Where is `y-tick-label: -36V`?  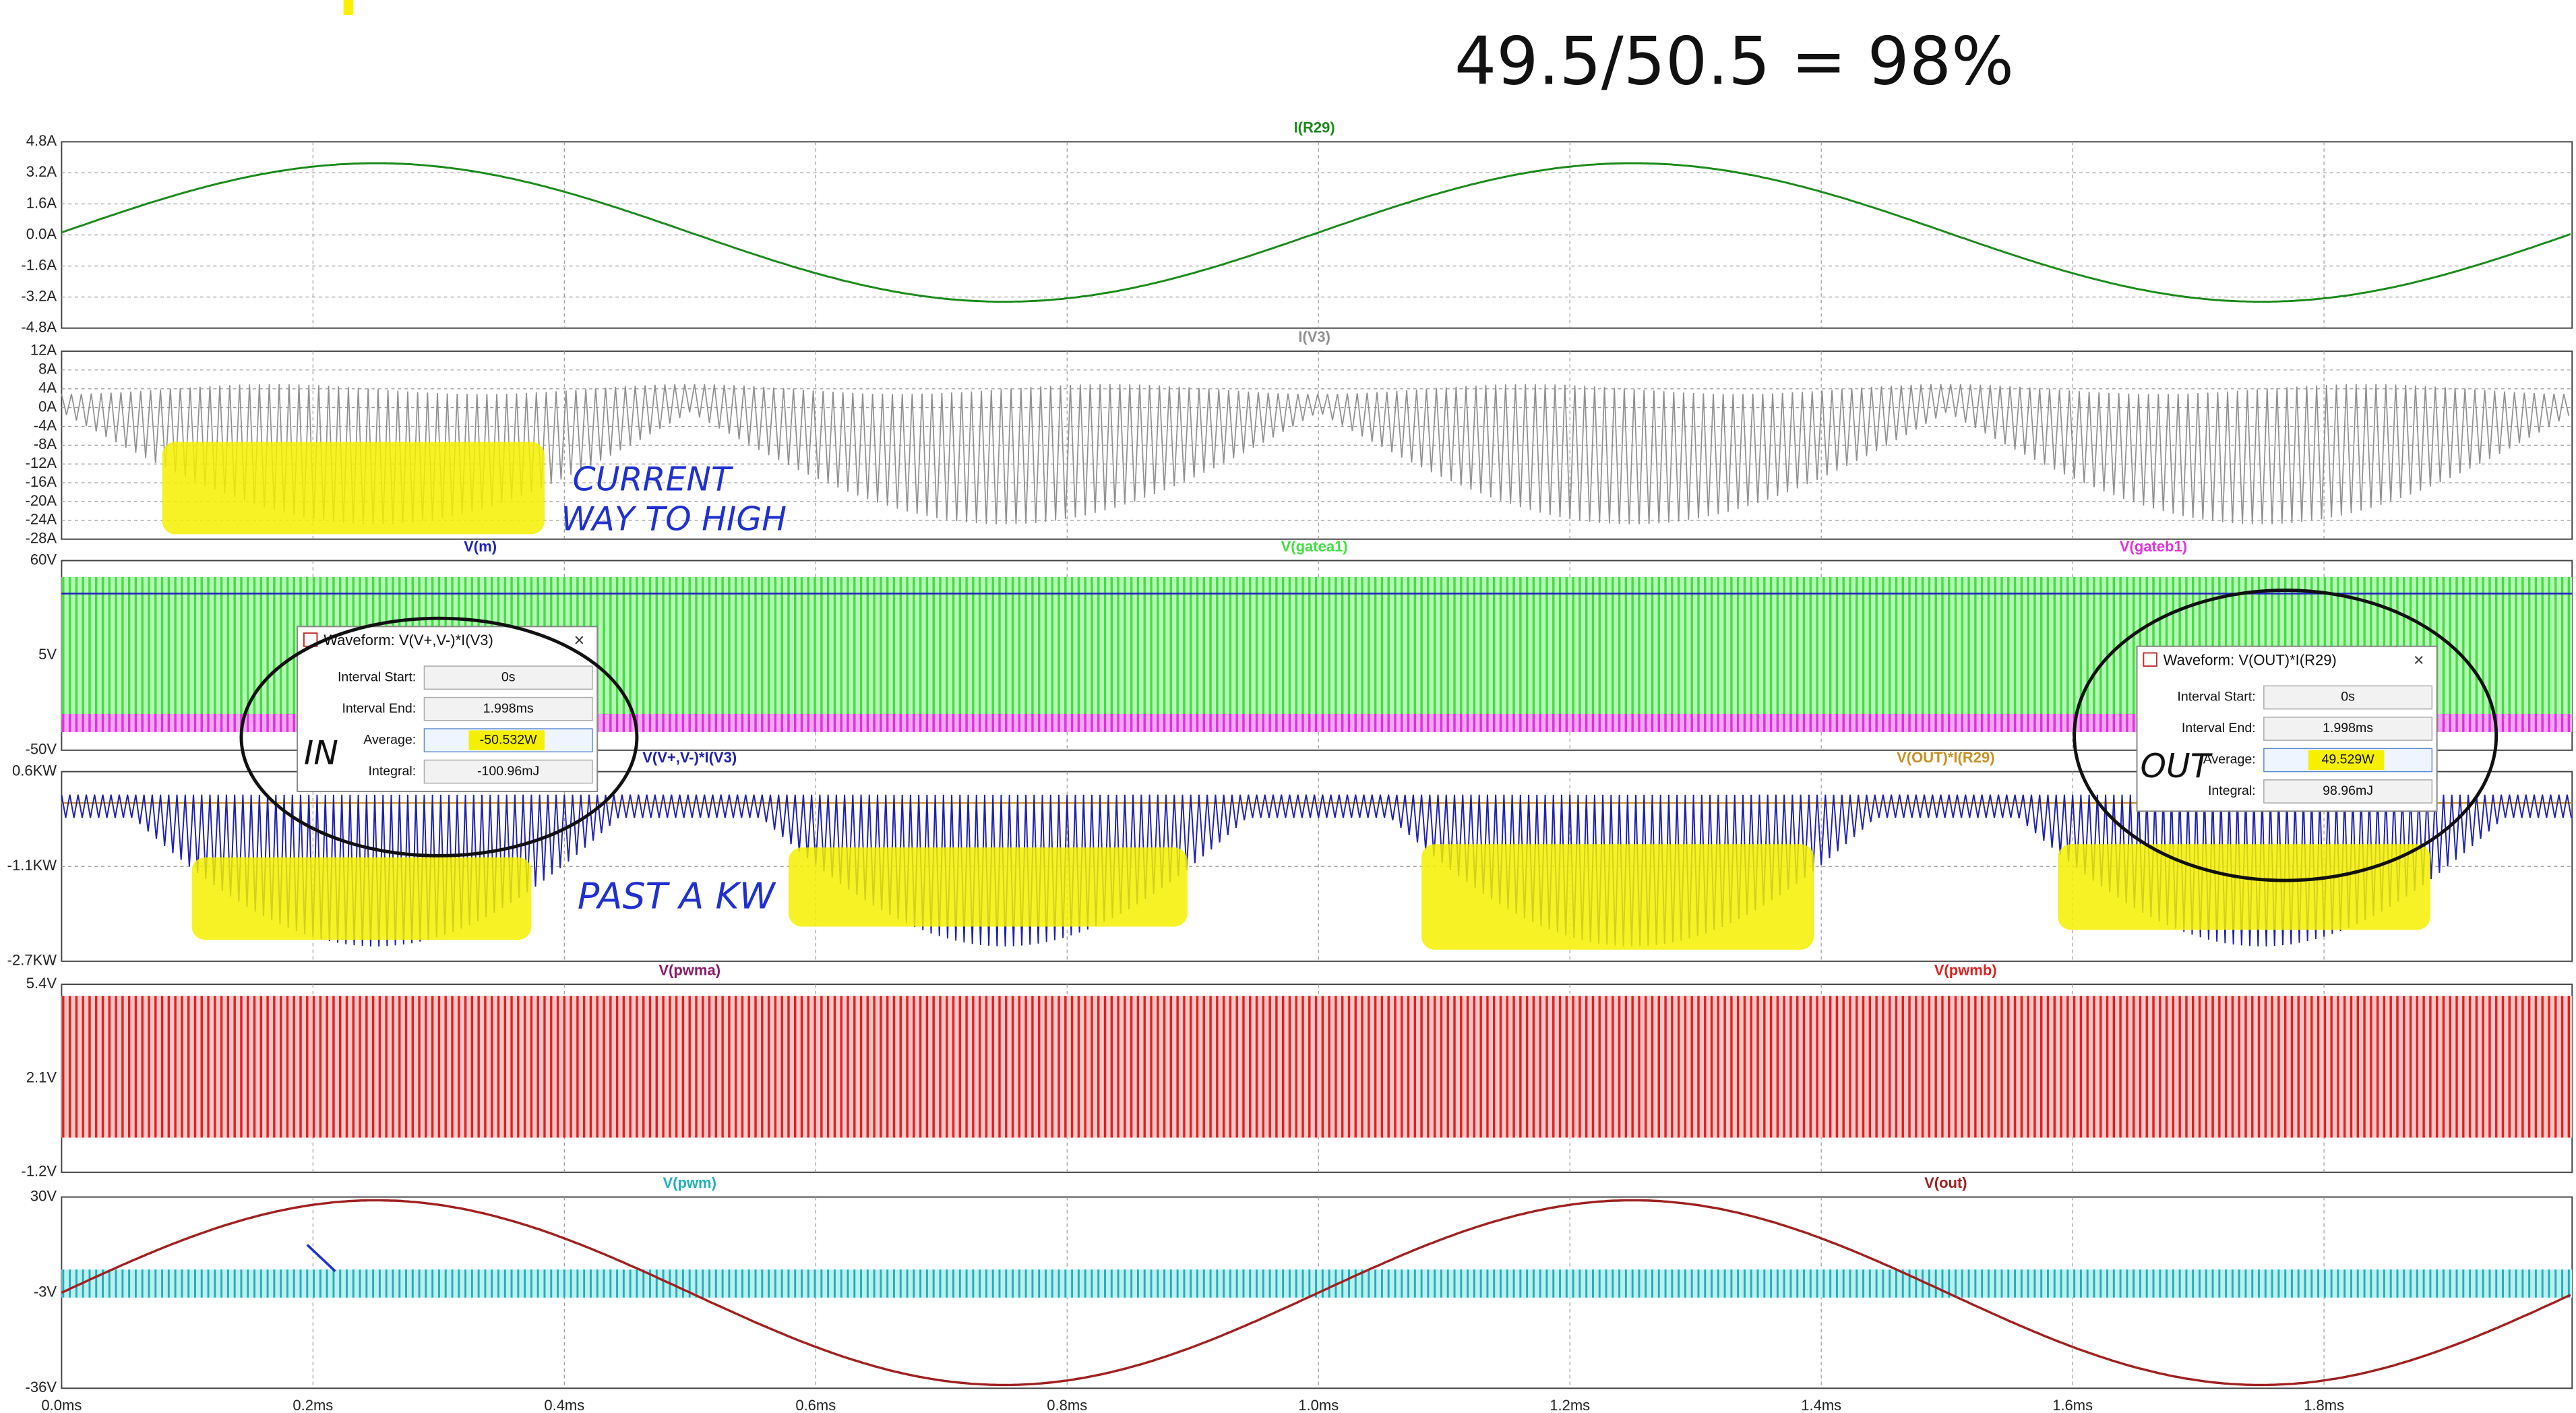 y-tick-label: -36V is located at coordinates (41, 1387).